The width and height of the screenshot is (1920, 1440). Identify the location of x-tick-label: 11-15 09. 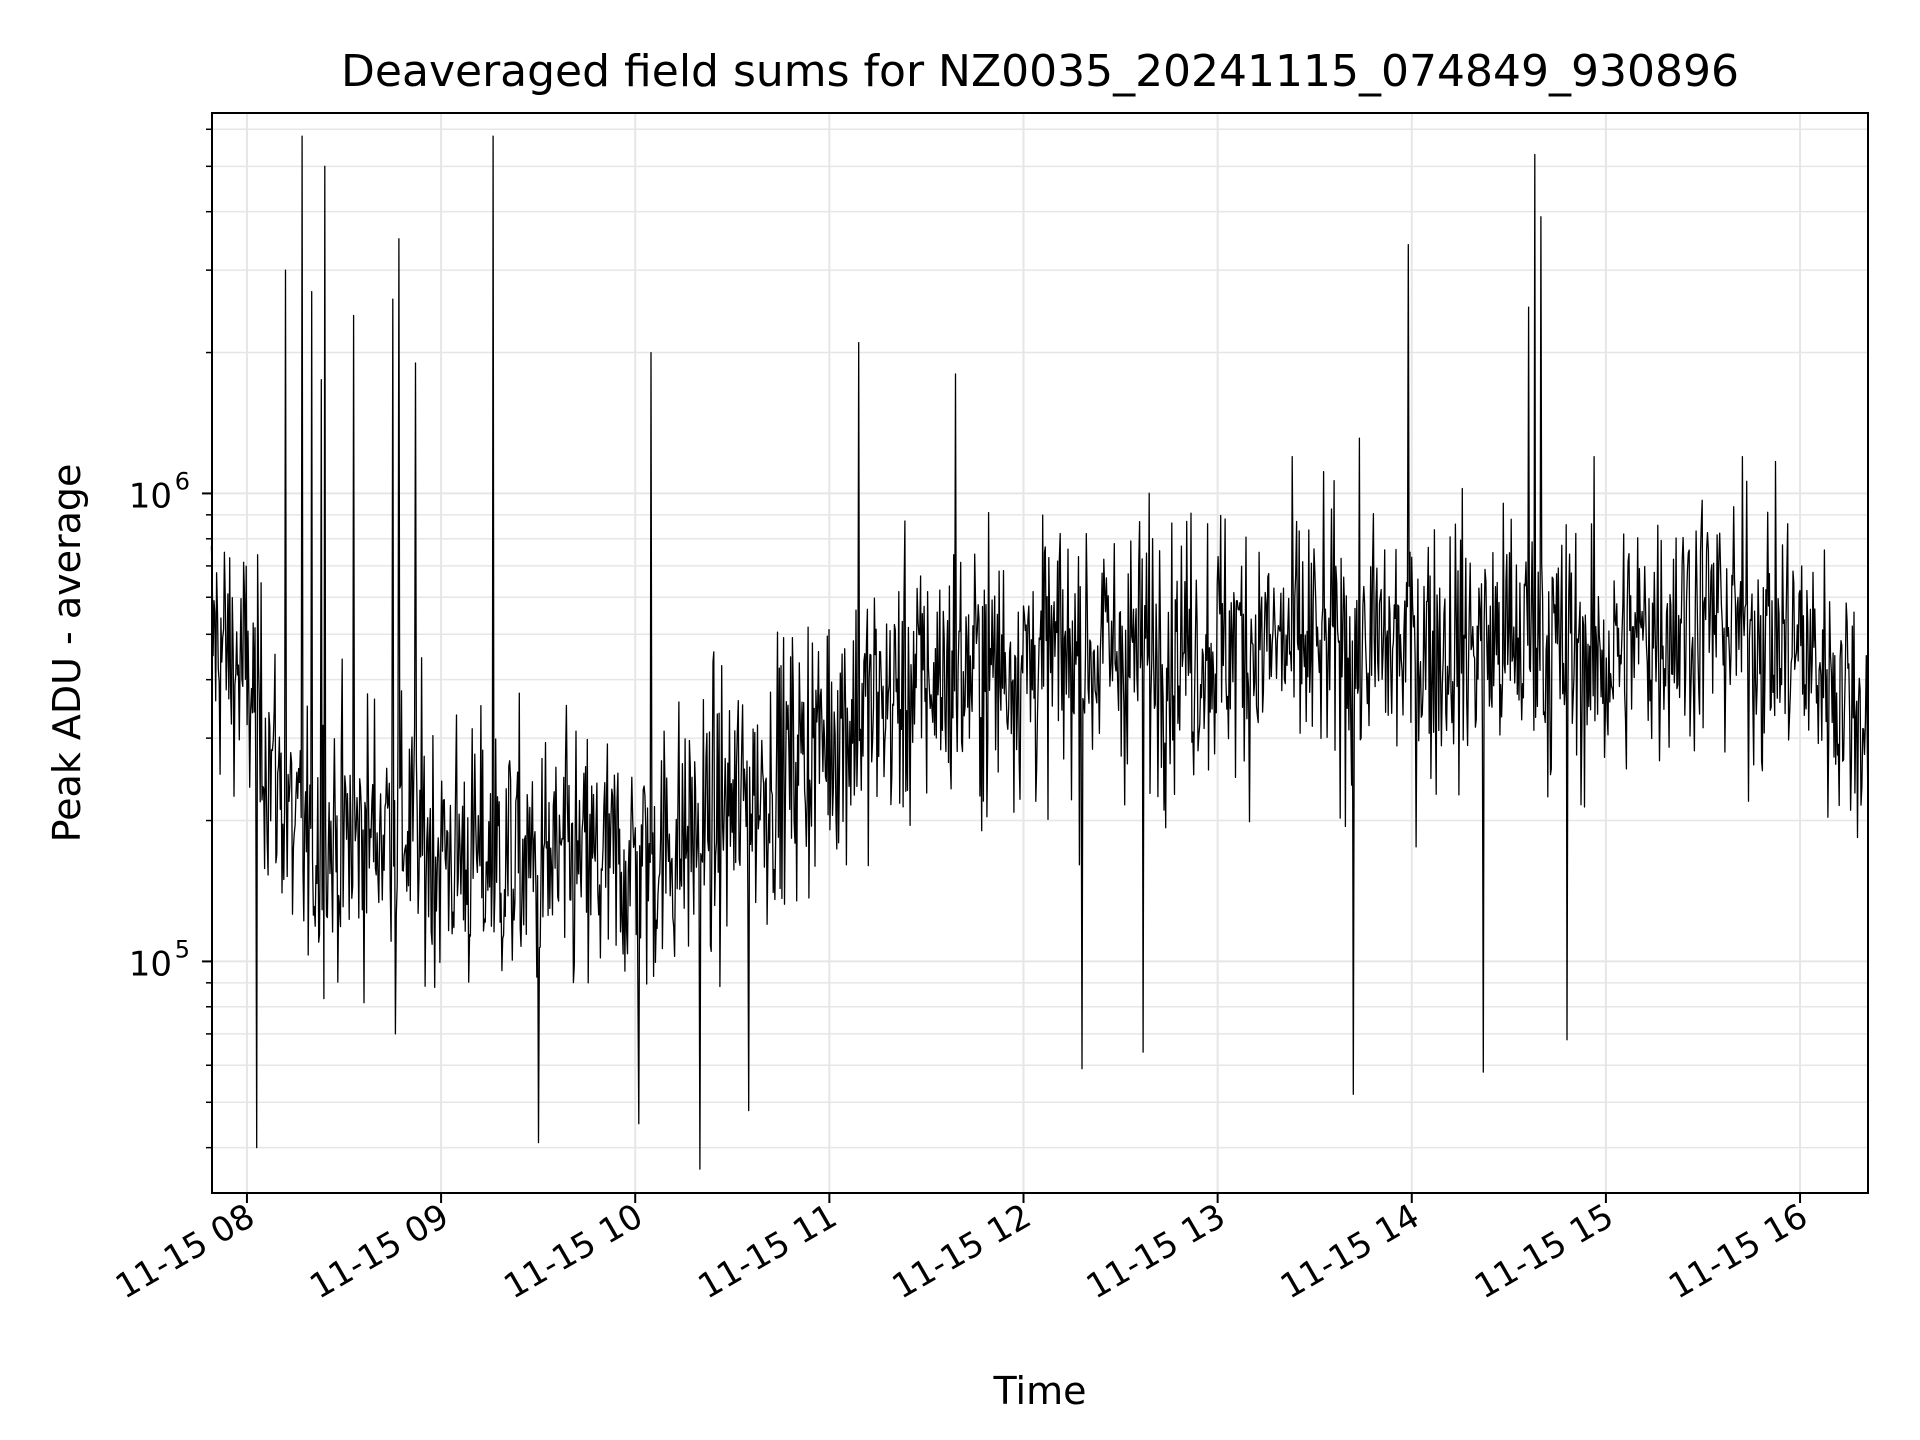
(379, 1251).